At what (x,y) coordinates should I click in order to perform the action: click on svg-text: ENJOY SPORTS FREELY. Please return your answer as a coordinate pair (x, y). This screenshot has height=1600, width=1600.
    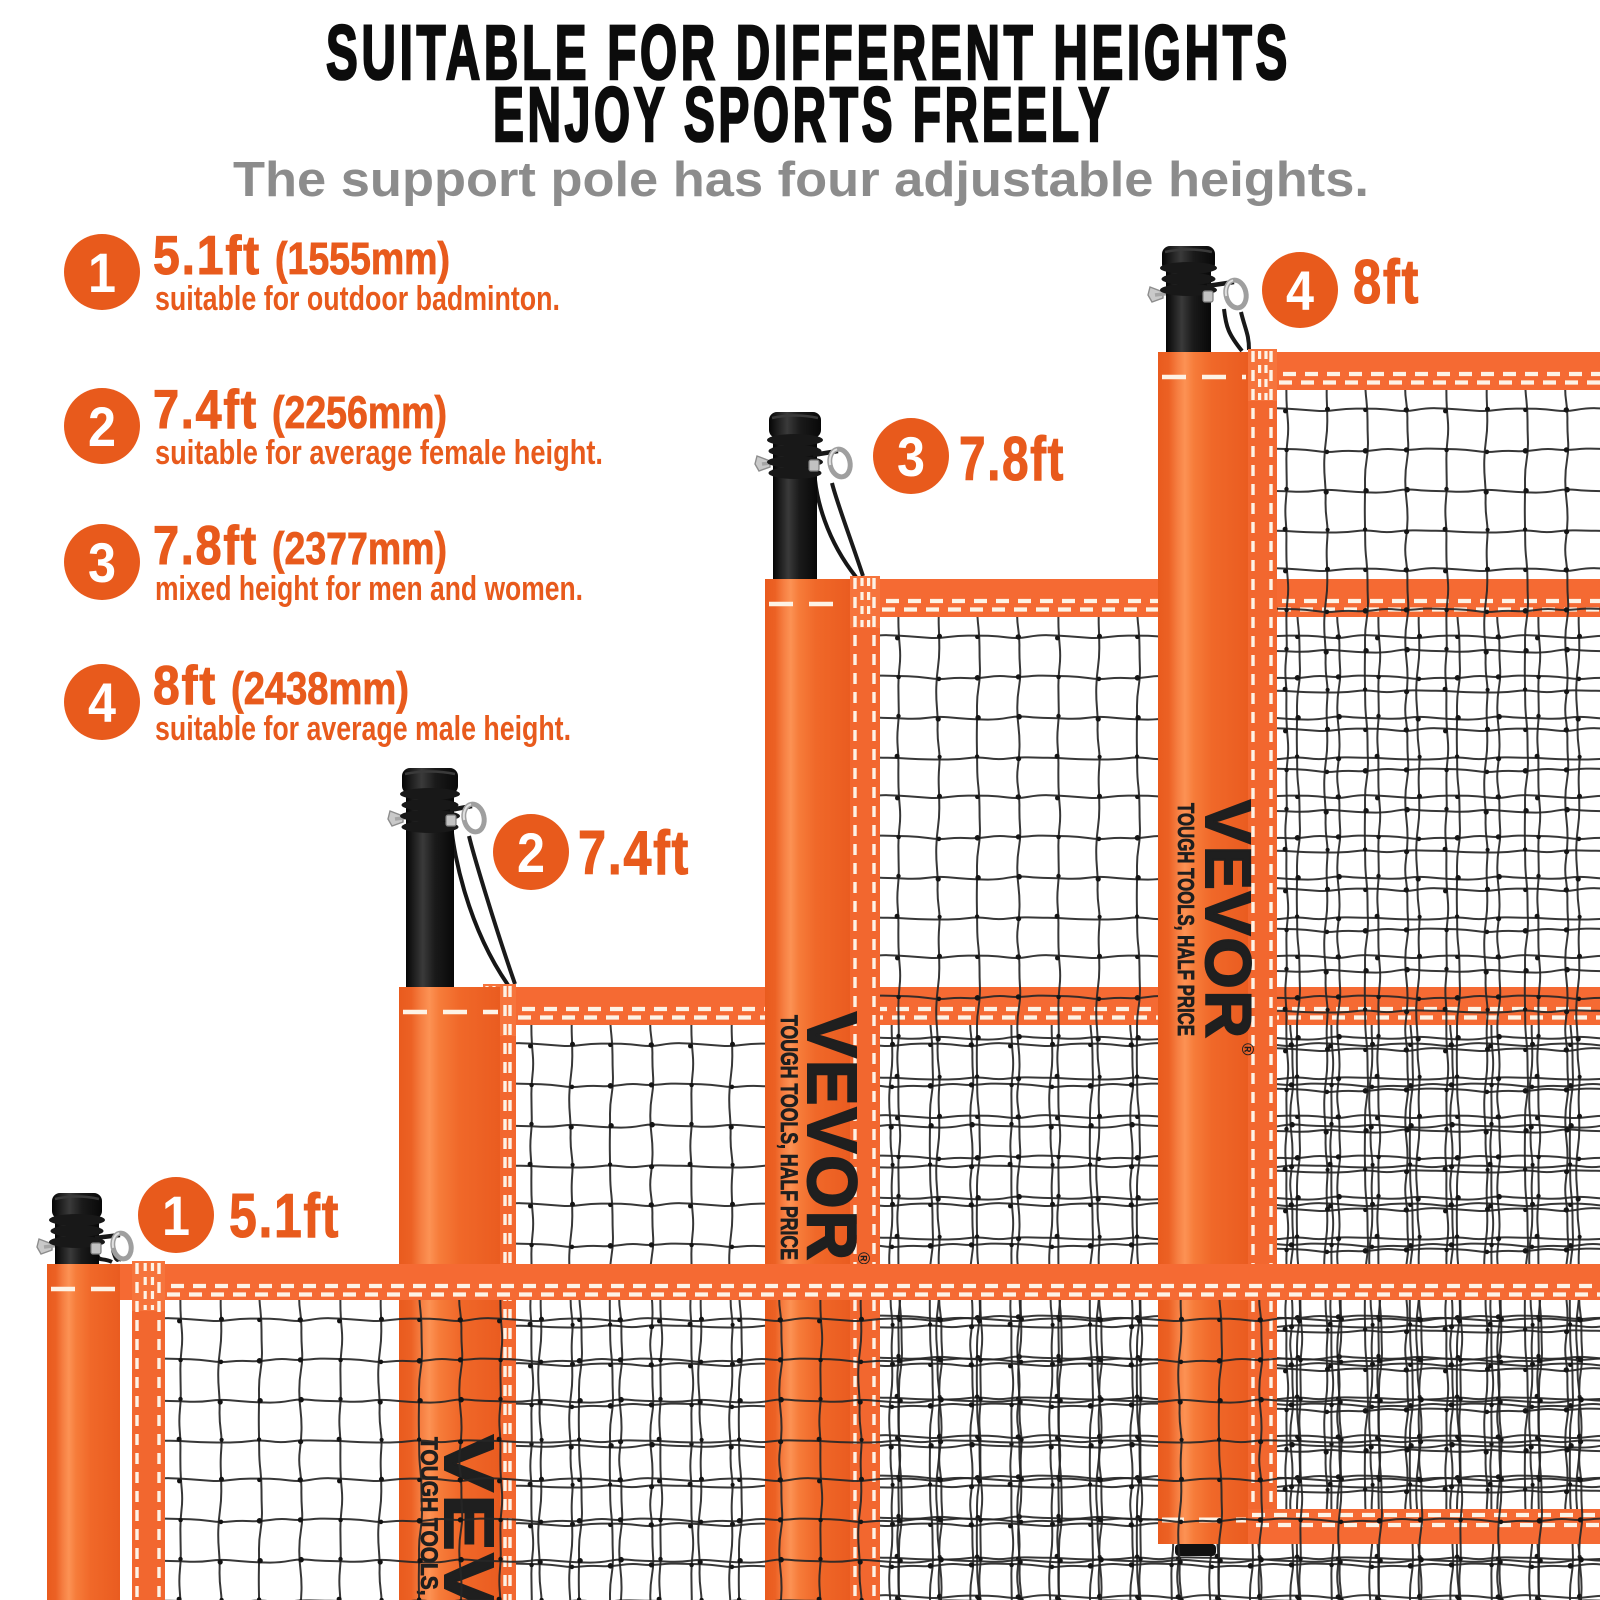
    Looking at the image, I should click on (803, 115).